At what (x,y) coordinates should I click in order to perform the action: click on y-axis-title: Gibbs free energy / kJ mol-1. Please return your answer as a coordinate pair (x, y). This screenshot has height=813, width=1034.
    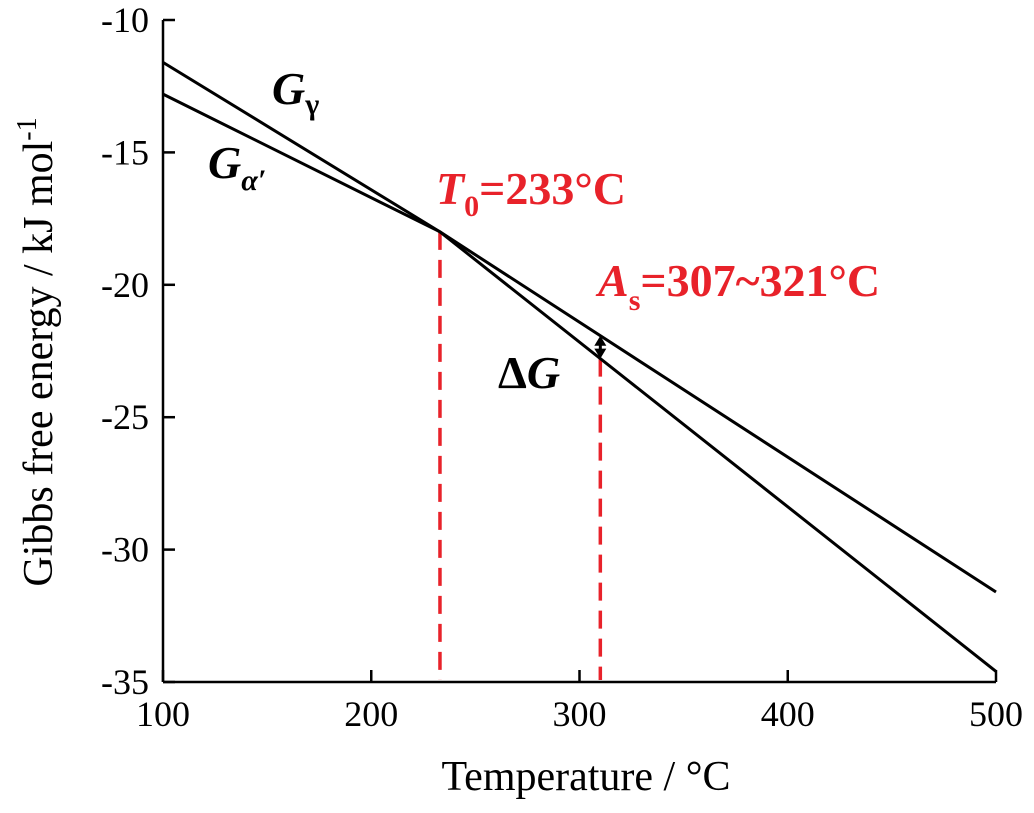
    Looking at the image, I should click on (37, 351).